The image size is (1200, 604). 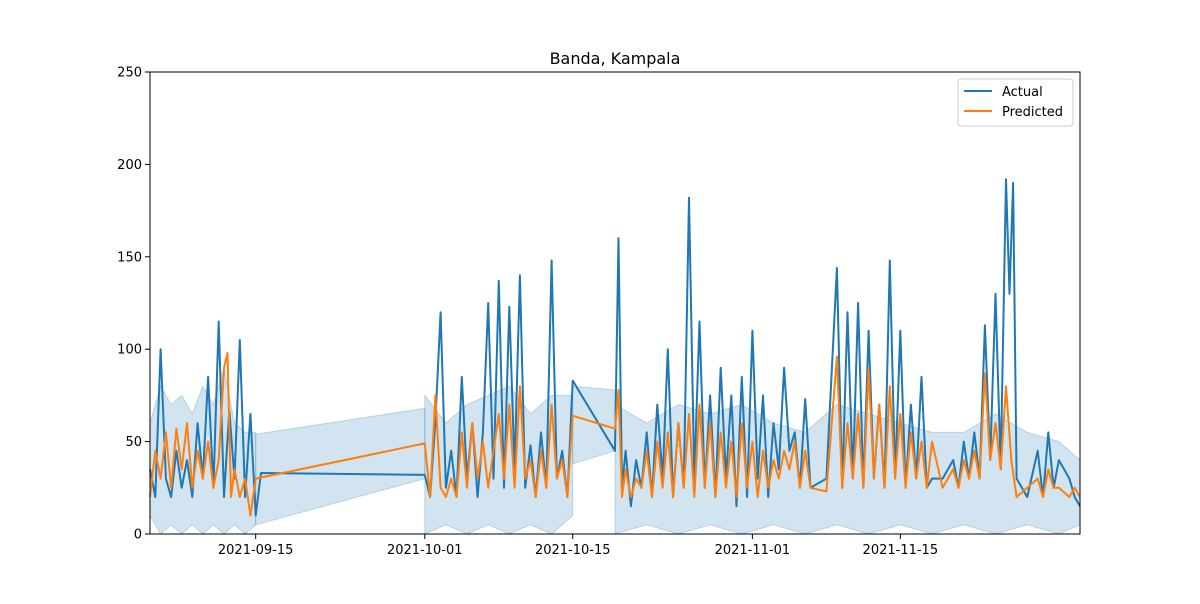 What do you see at coordinates (615, 58) in the screenshot?
I see `chart-title: Banda, Kampala` at bounding box center [615, 58].